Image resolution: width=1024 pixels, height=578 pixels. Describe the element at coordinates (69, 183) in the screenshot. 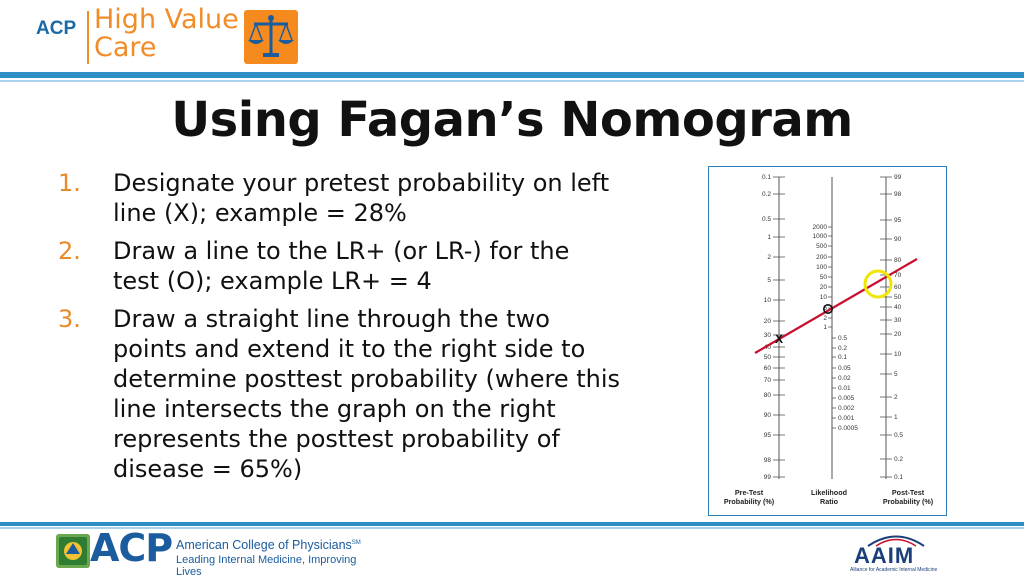

I see `step-number: 1.` at that location.